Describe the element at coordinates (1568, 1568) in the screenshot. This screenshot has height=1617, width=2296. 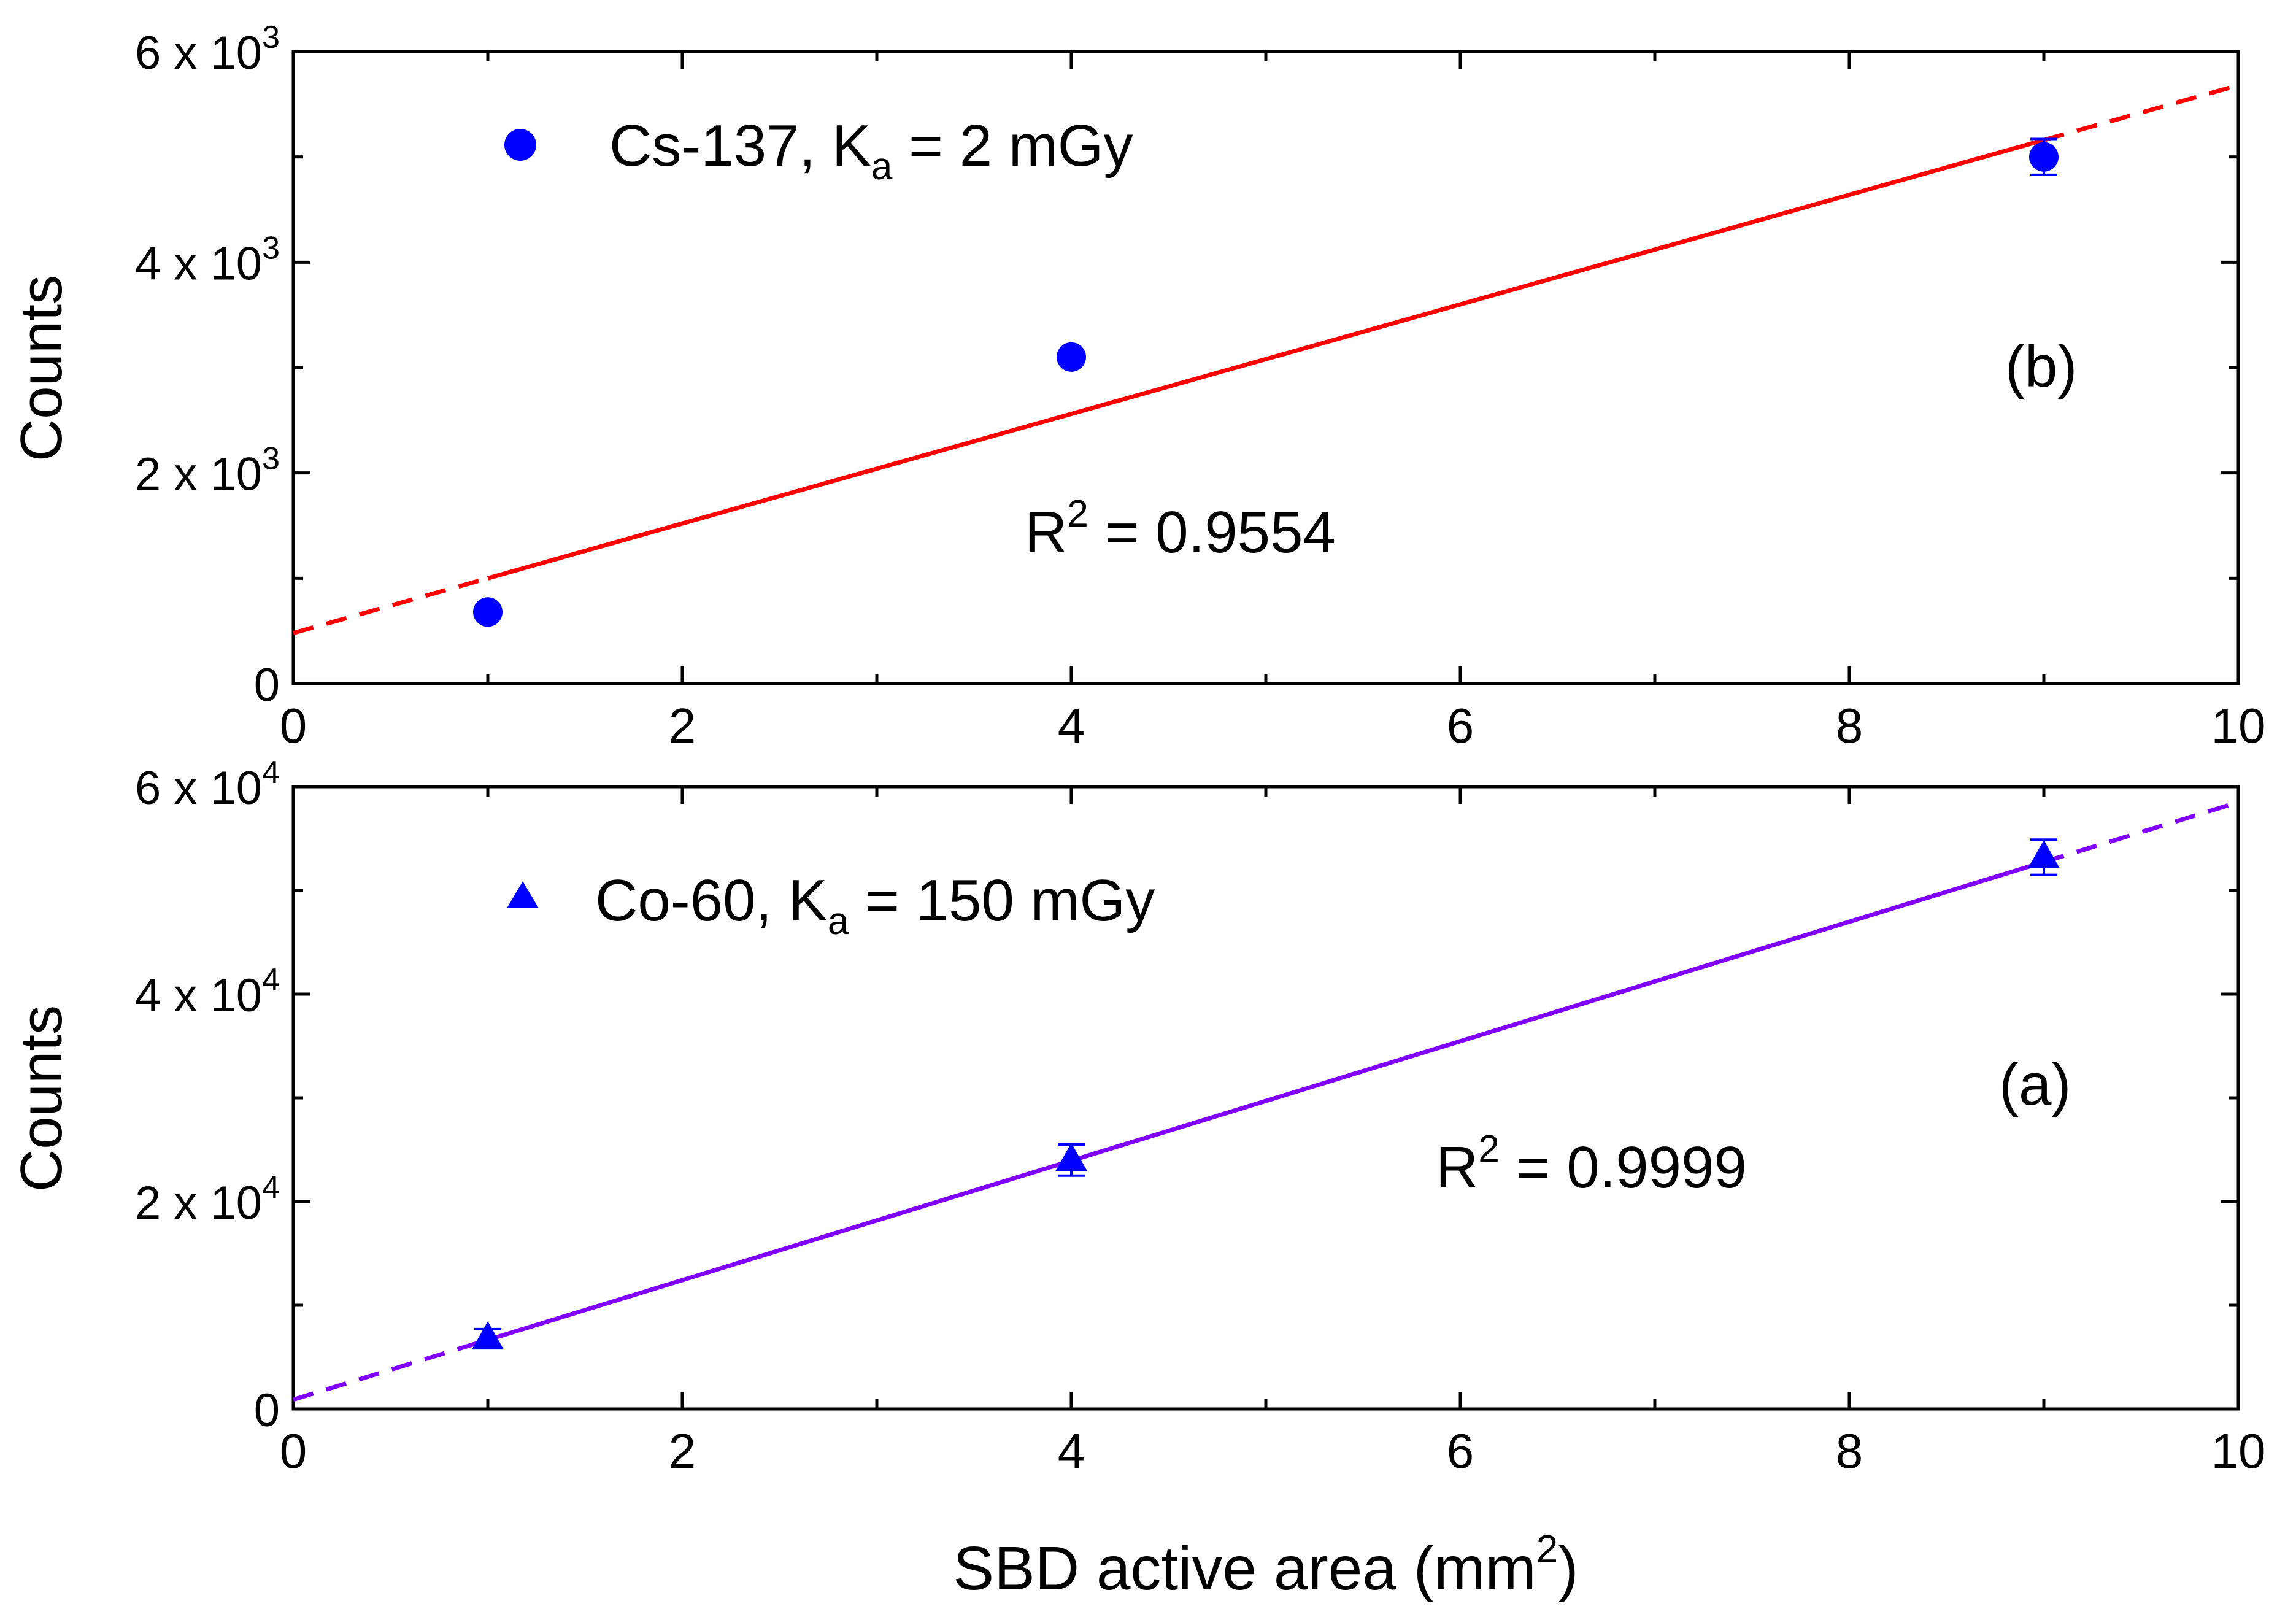
I see `x-axis-label-close: )` at that location.